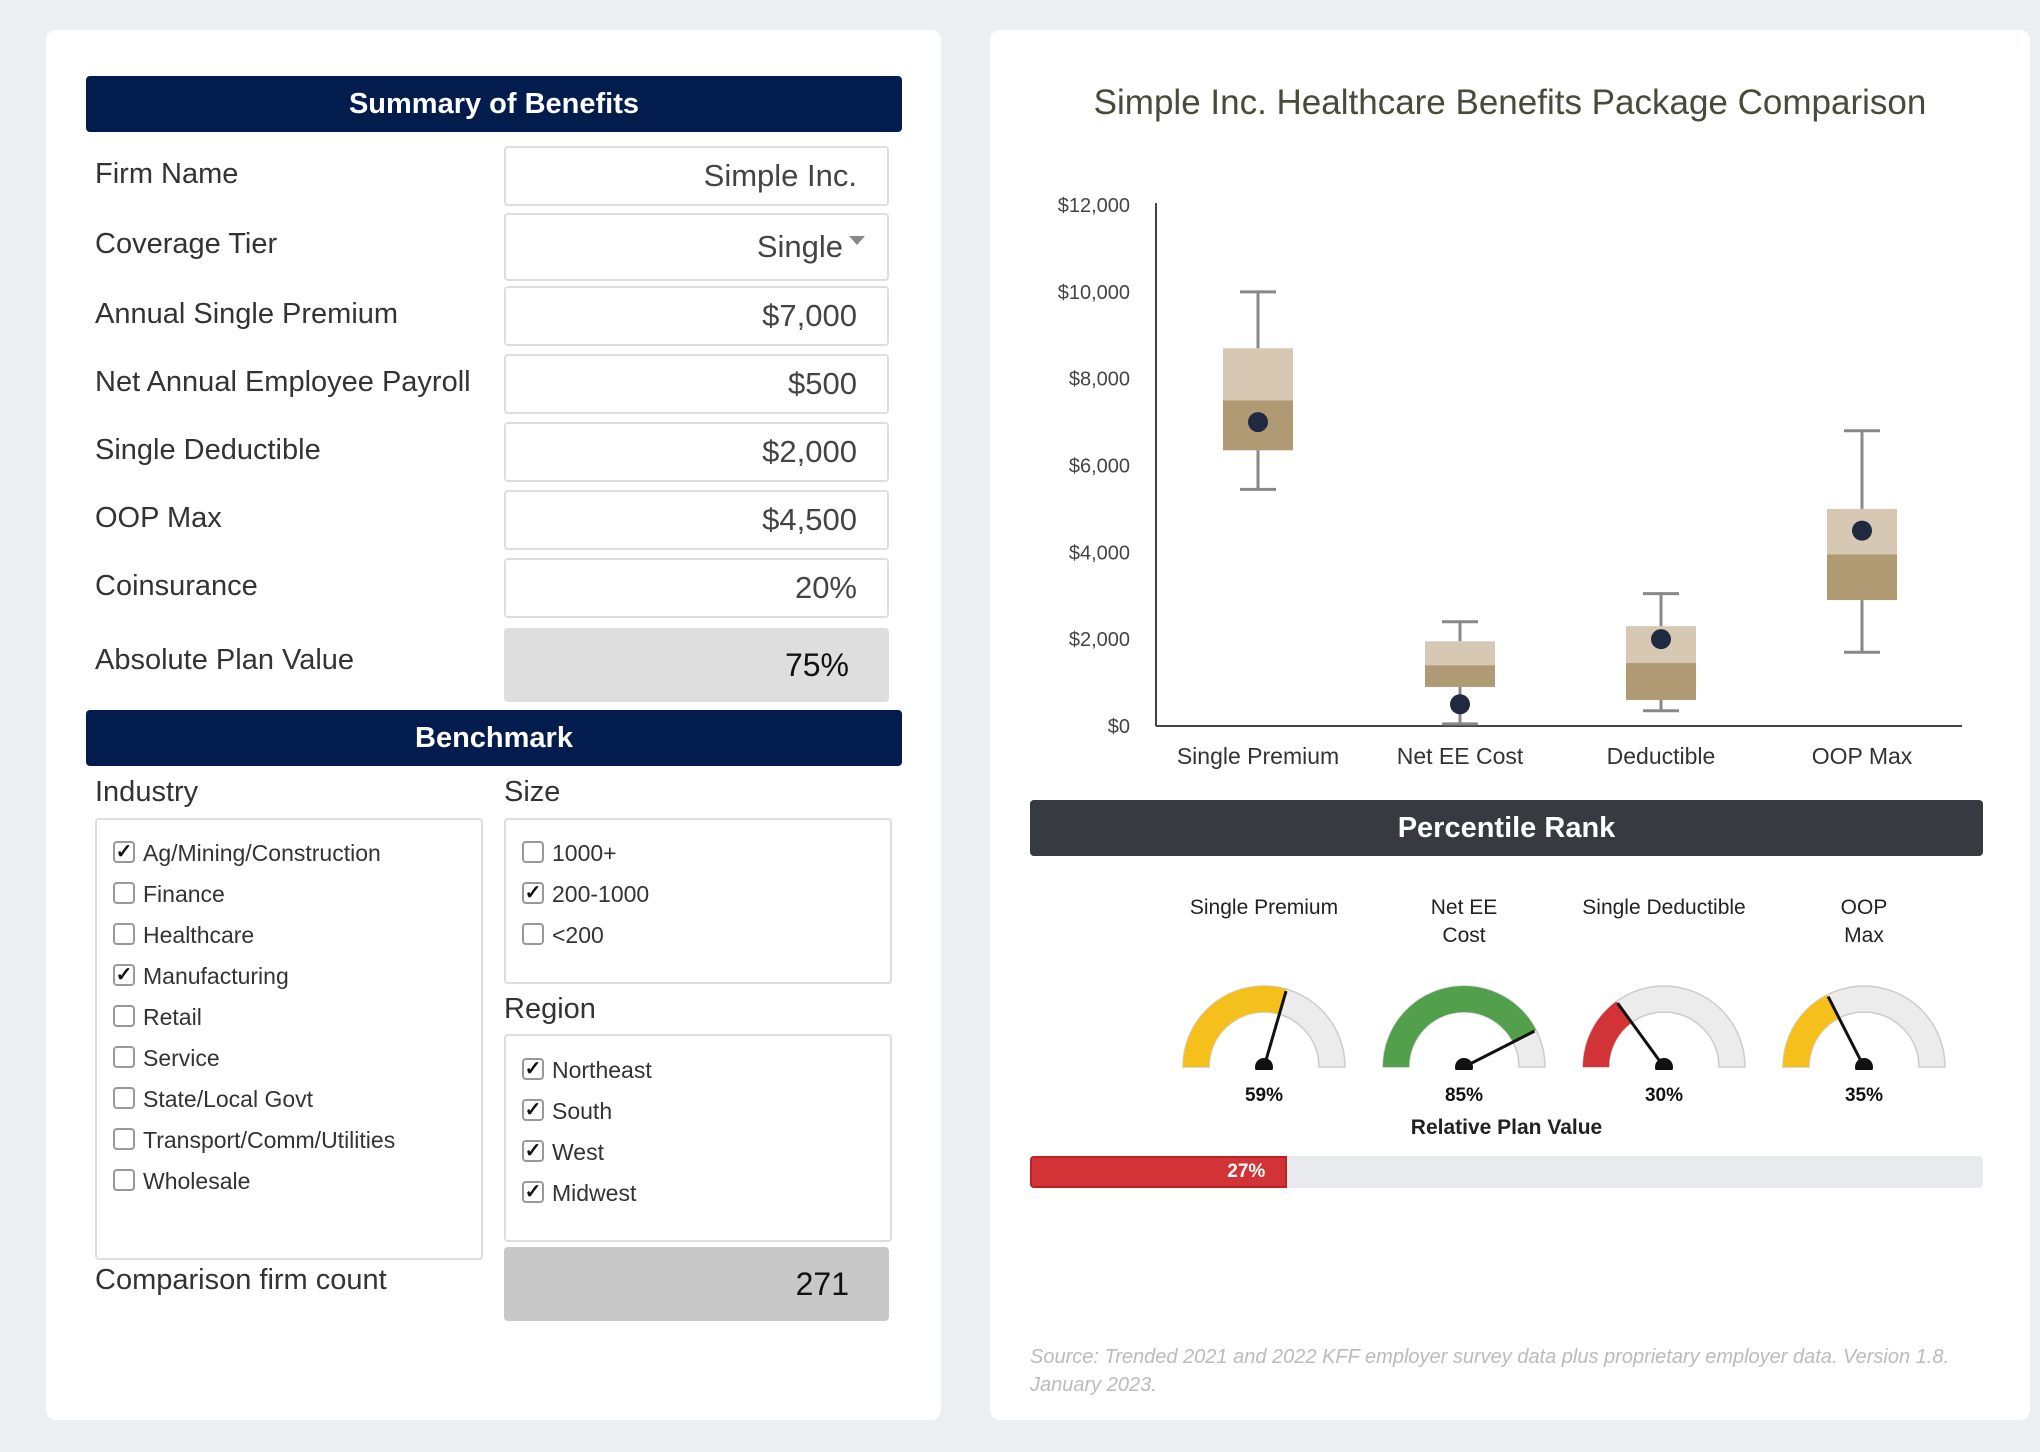  What do you see at coordinates (582, 1111) in the screenshot?
I see `region-checkbox-label: South` at bounding box center [582, 1111].